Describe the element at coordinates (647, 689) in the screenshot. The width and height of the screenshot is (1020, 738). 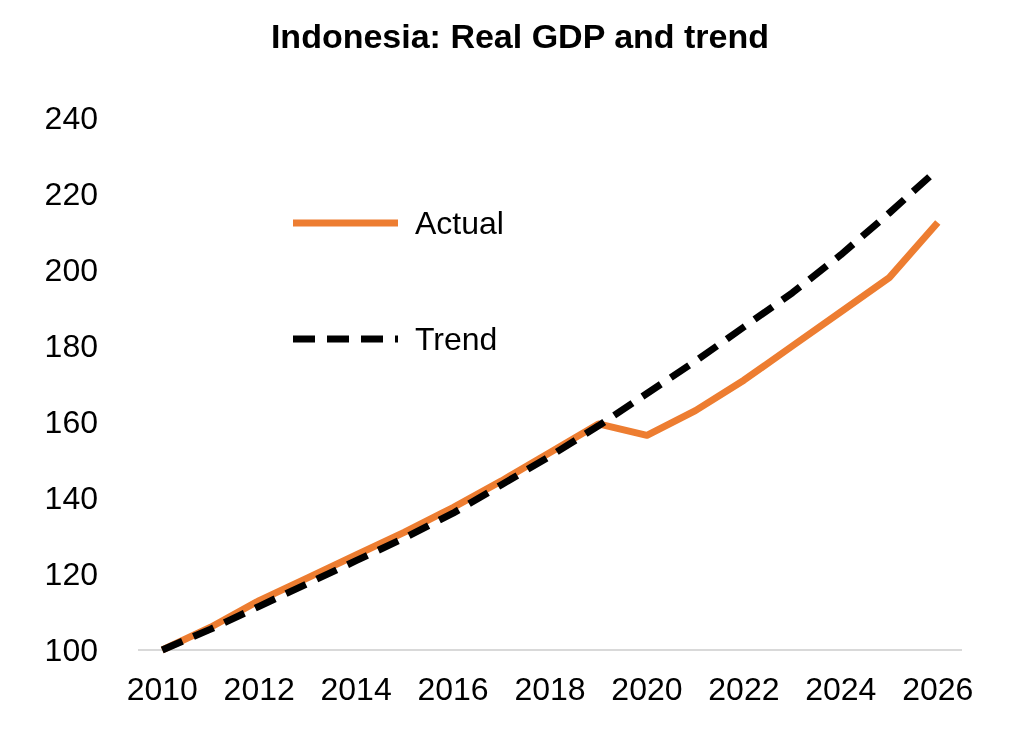
I see `x-tick-label: 2020` at that location.